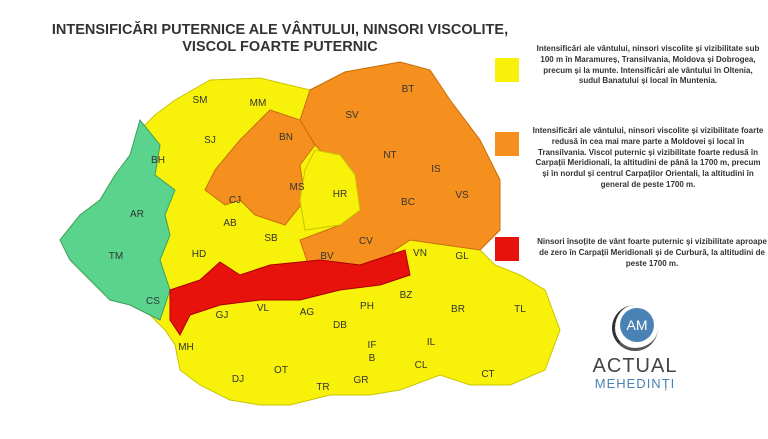  I want to click on logo-initials: AM, so click(637, 325).